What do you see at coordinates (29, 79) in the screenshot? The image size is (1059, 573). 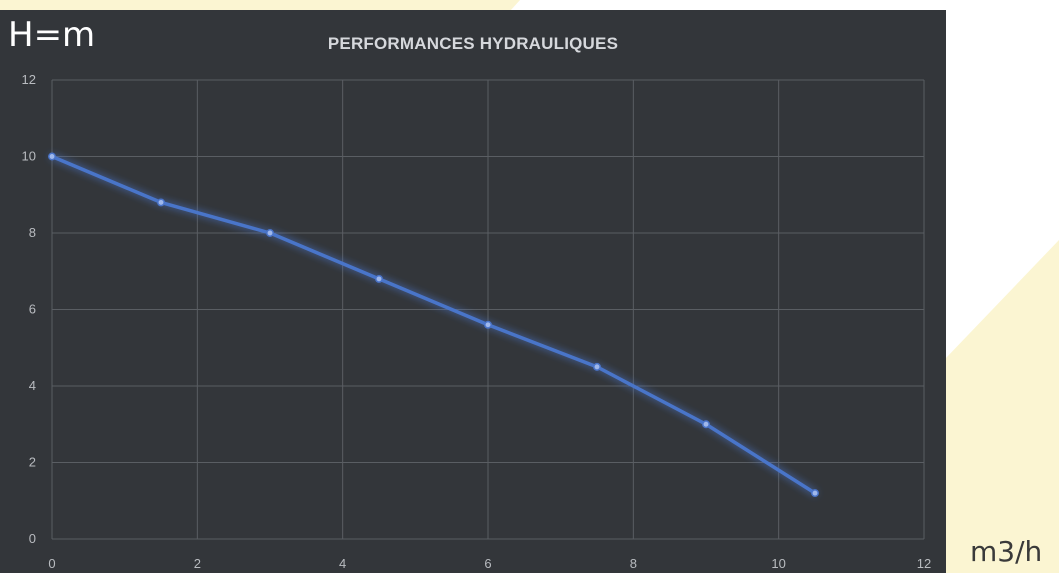 I see `y-tick-label: 12` at bounding box center [29, 79].